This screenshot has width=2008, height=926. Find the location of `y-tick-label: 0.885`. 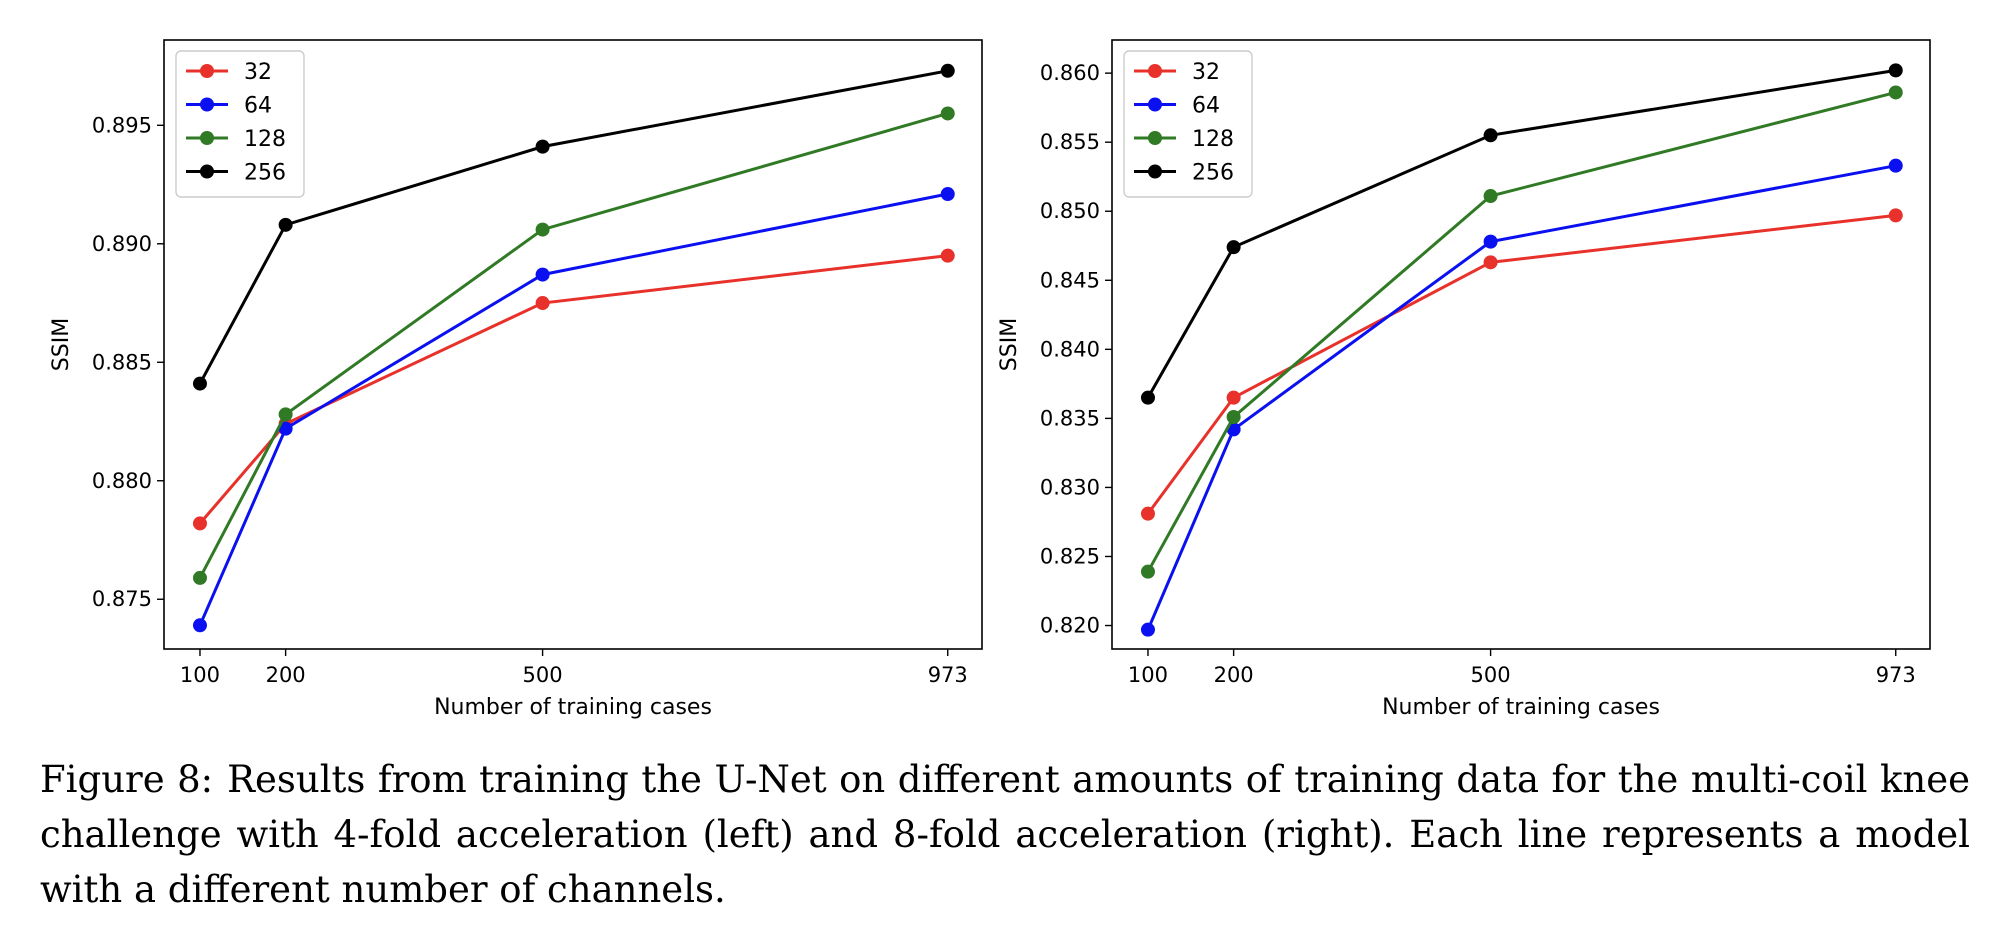

y-tick-label: 0.885 is located at coordinates (122, 362).